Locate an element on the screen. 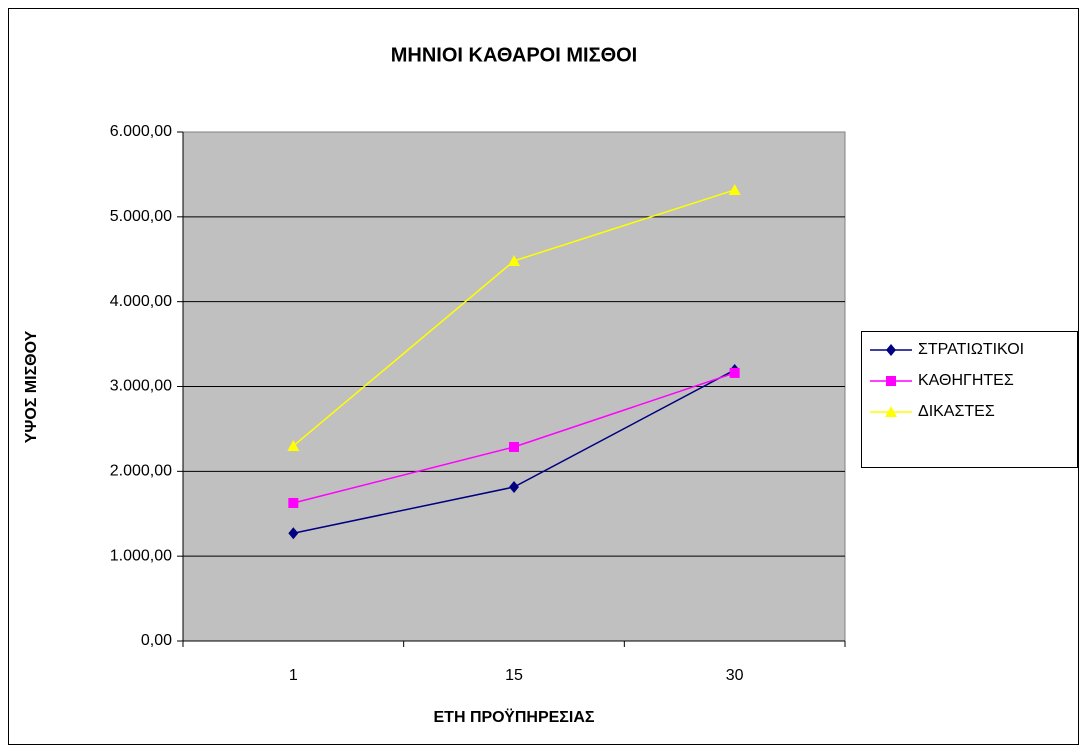  y-tick-label: 6.000,00 is located at coordinates (141, 131).